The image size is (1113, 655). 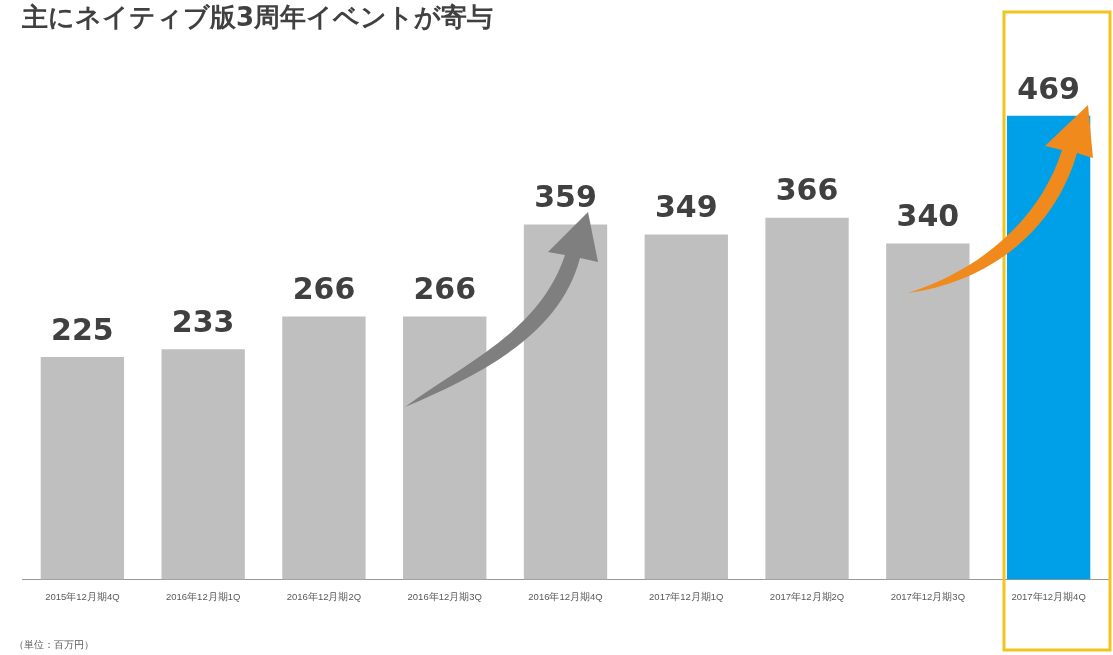 What do you see at coordinates (257, 17) in the screenshot?
I see `chart-title: 主にネイティブ版3周年イベントが寄与` at bounding box center [257, 17].